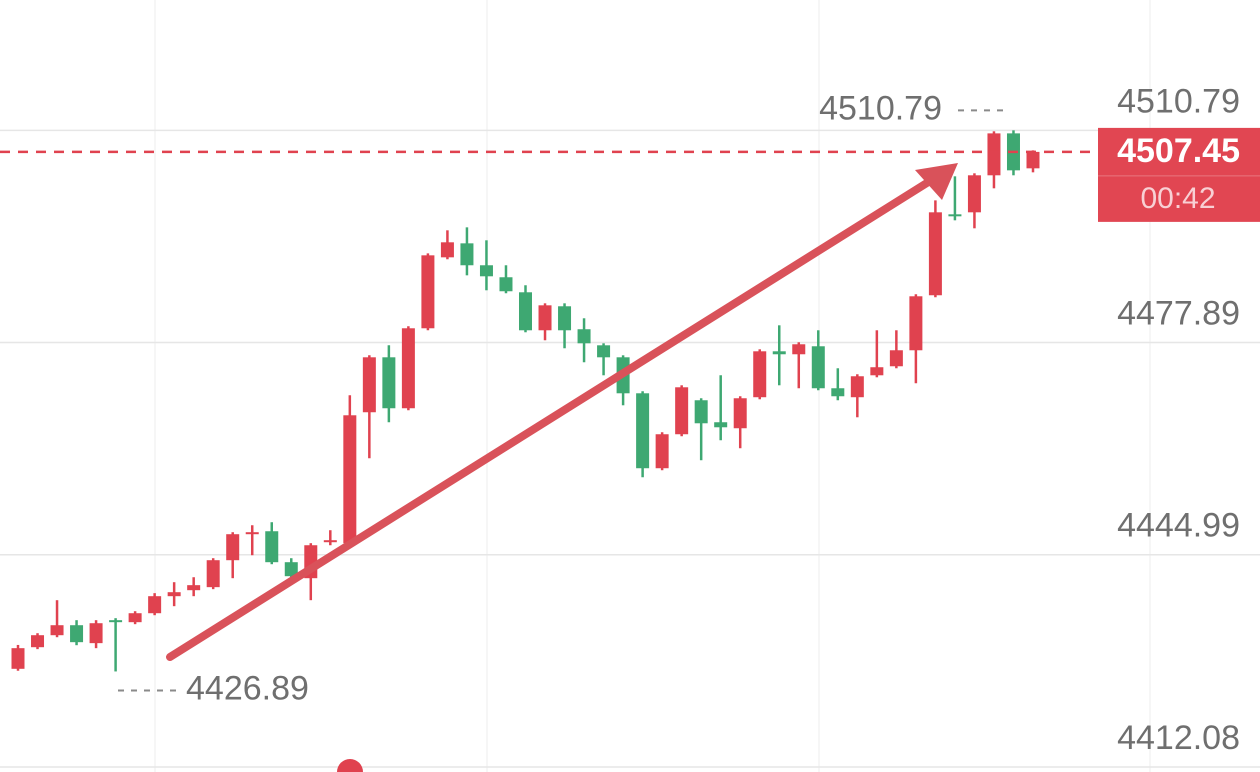 Image resolution: width=1260 pixels, height=772 pixels. What do you see at coordinates (1177, 198) in the screenshot?
I see `countdown-label: 00:42` at bounding box center [1177, 198].